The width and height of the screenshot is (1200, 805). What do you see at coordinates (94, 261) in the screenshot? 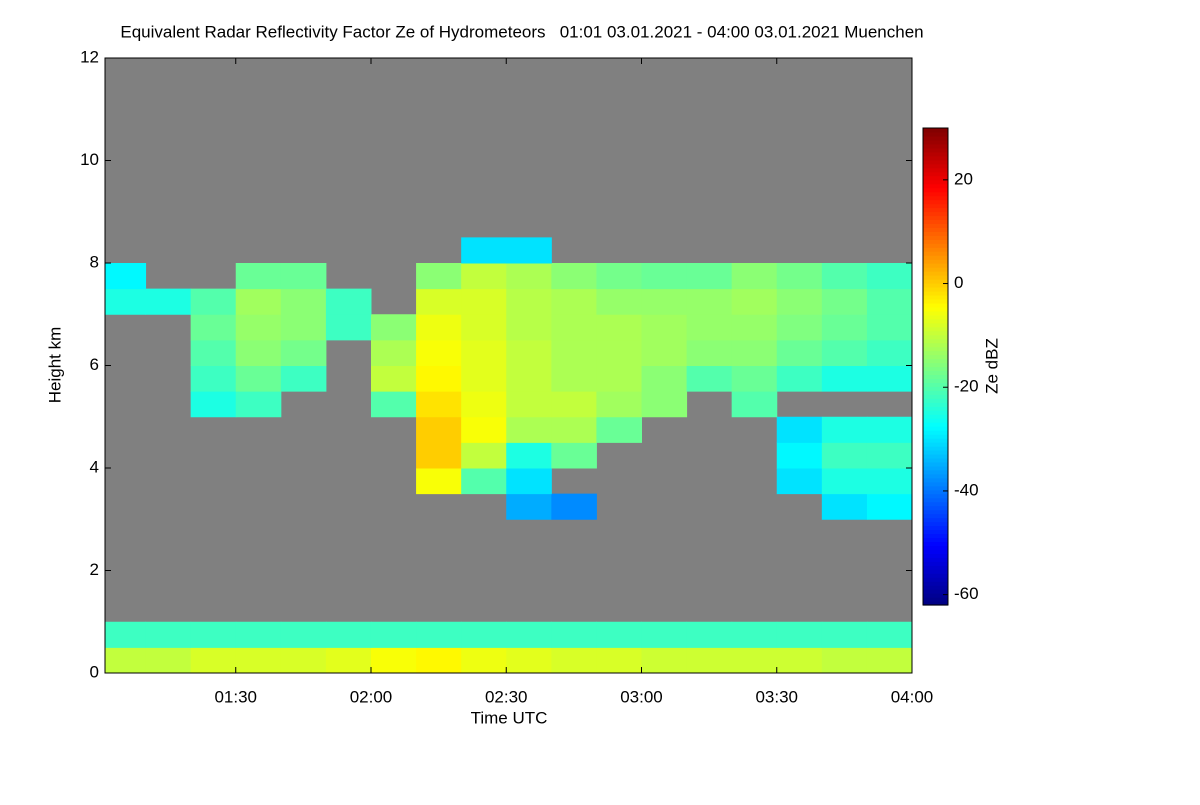
I see `y-tick-label: 8` at bounding box center [94, 261].